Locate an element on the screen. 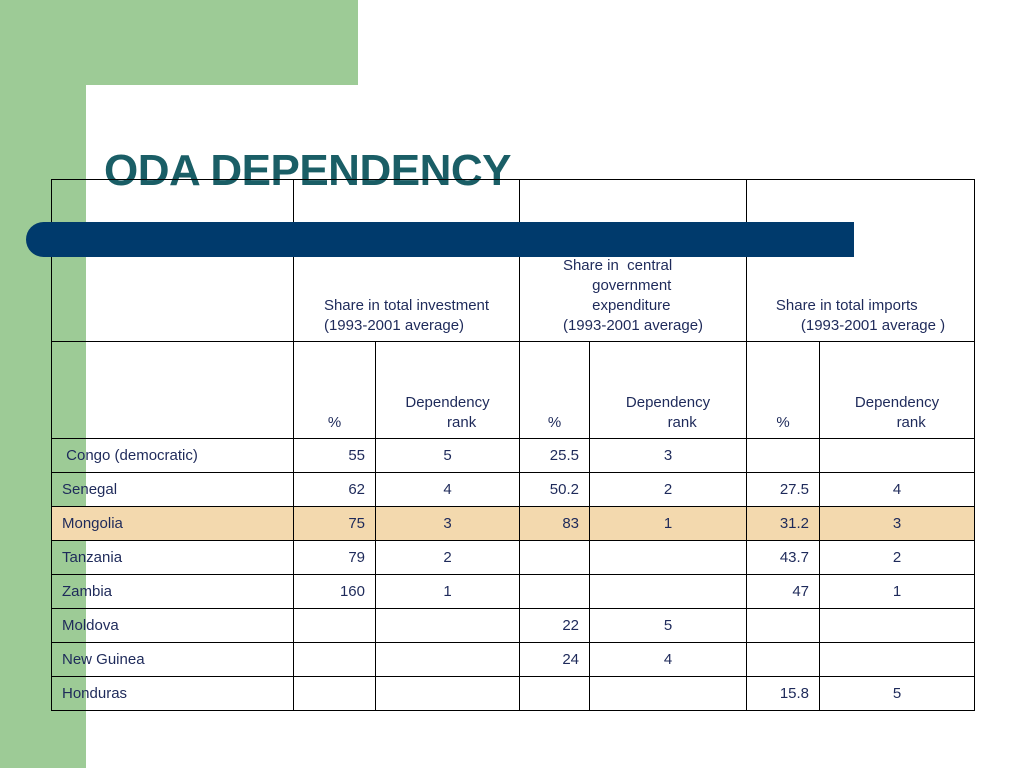 The width and height of the screenshot is (1024, 768). imports-pct-cell: 47 is located at coordinates (783, 591).